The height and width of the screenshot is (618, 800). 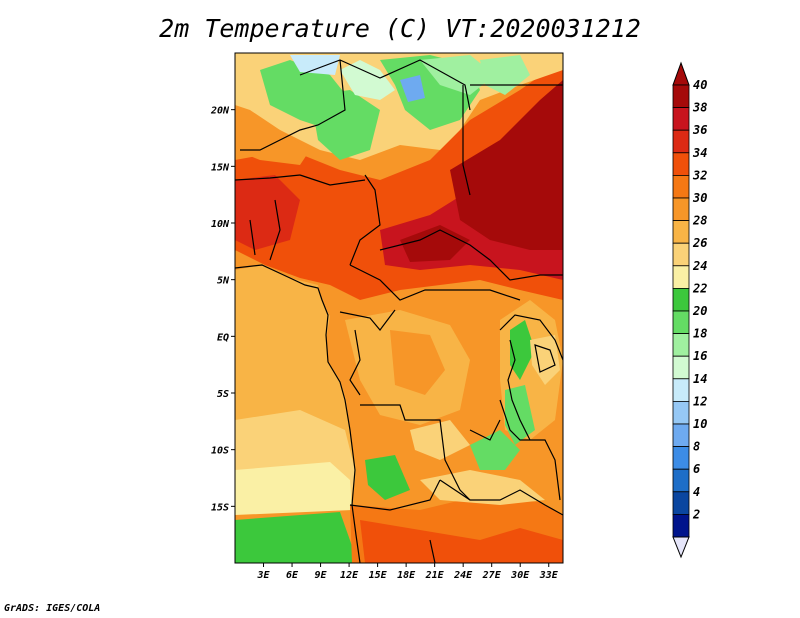 What do you see at coordinates (220, 451) in the screenshot?
I see `lat-tick-label: 10S` at bounding box center [220, 451].